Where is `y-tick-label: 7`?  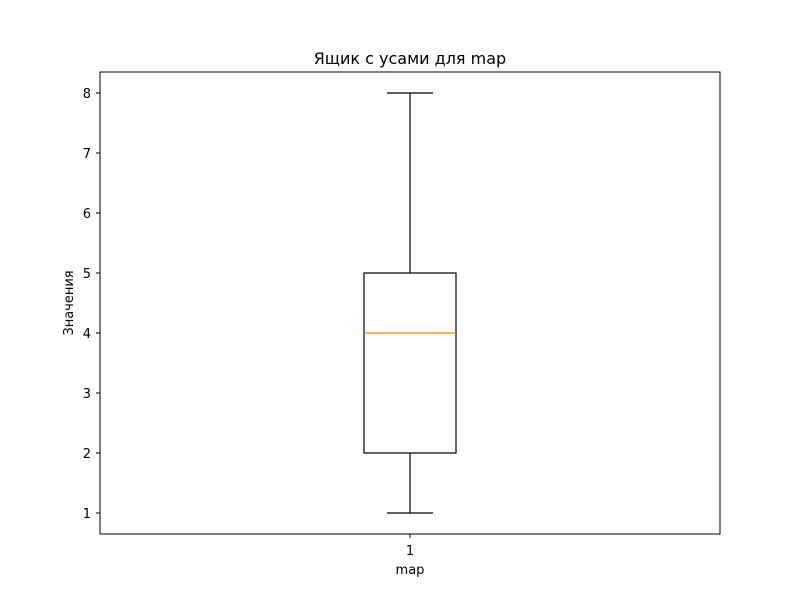
y-tick-label: 7 is located at coordinates (87, 154).